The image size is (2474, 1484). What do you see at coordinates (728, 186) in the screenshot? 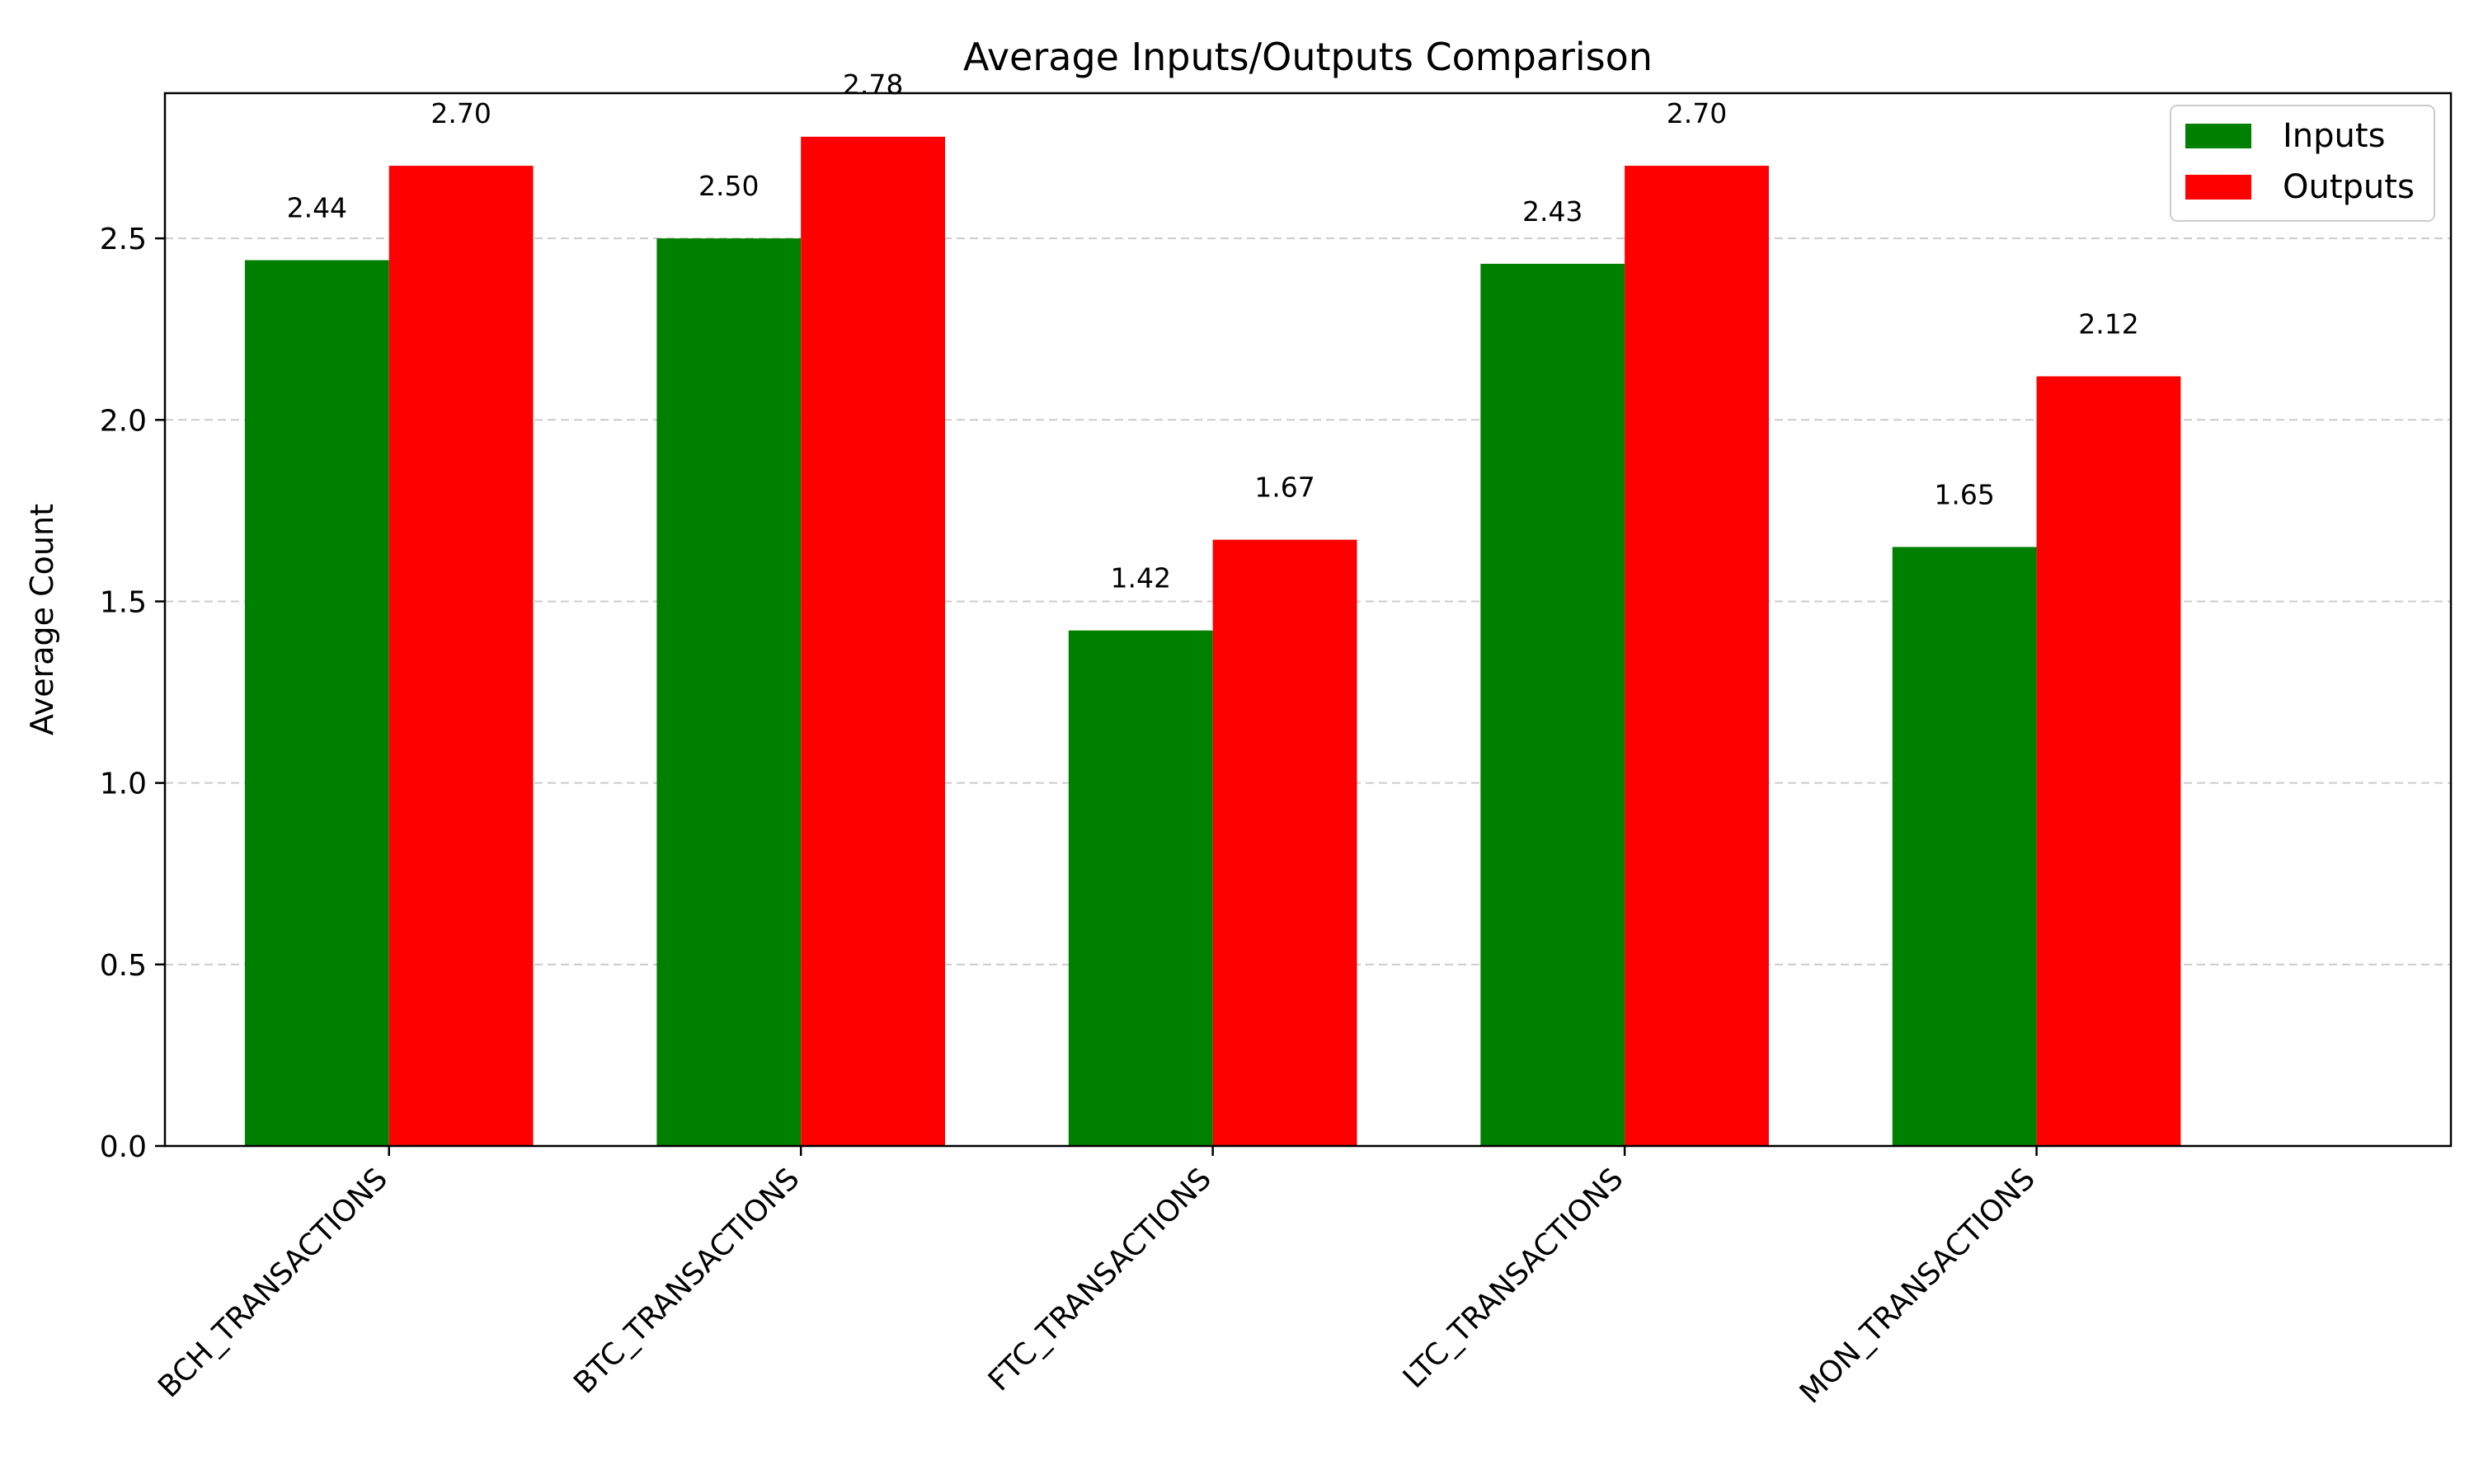
I see `bar-value-label: 2.50` at bounding box center [728, 186].